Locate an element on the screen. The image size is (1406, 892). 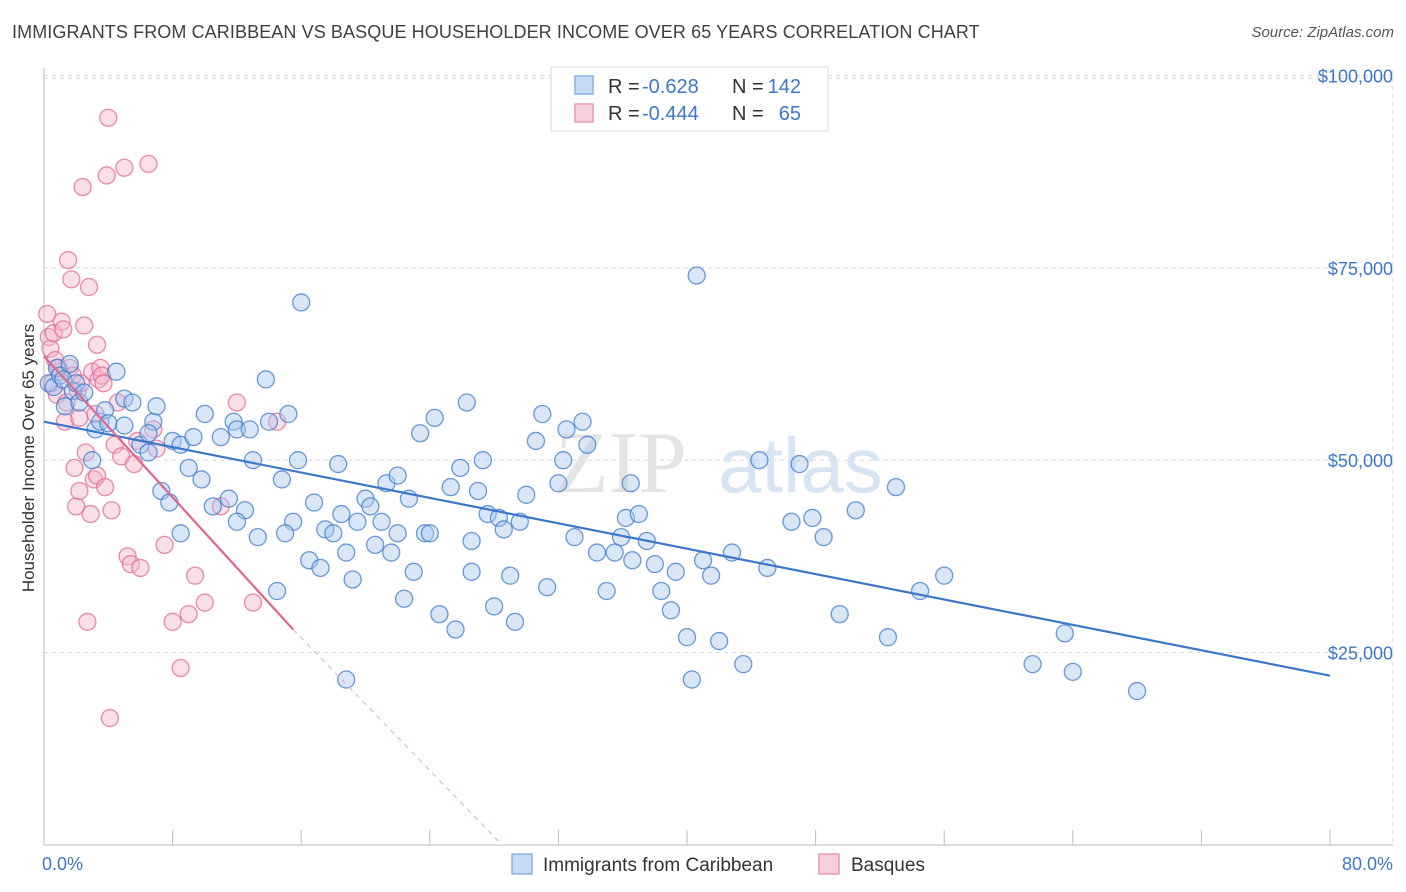
series-label-basques: Basques is located at coordinates (888, 865).